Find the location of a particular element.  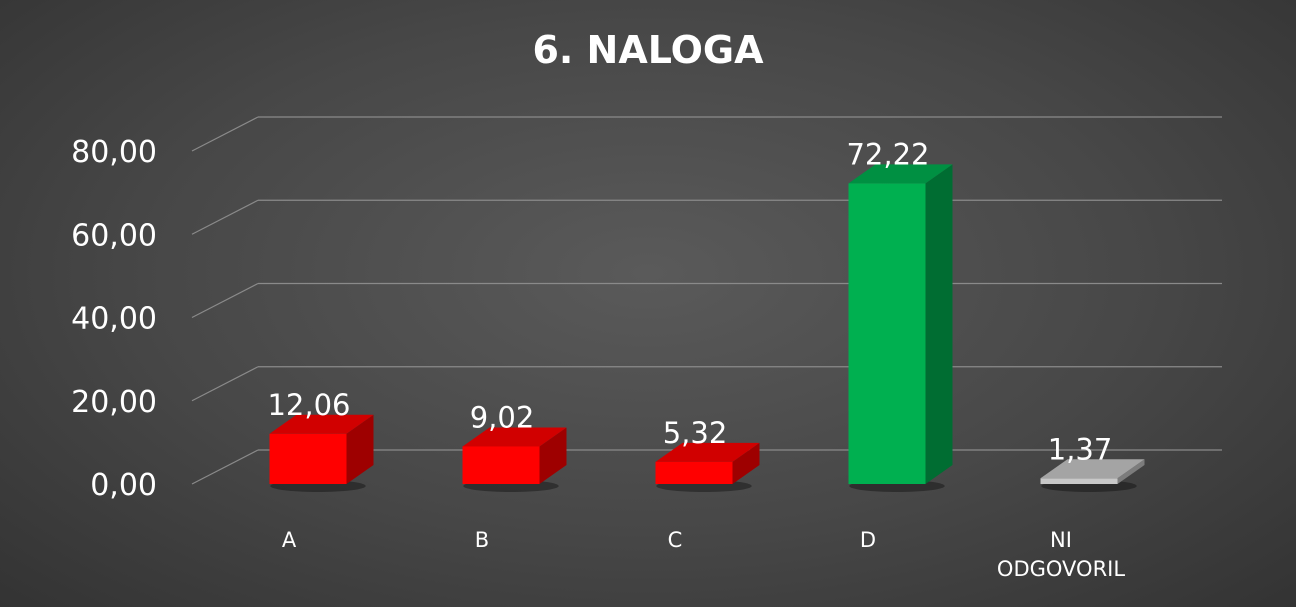

bar-c is located at coordinates (707, 467).